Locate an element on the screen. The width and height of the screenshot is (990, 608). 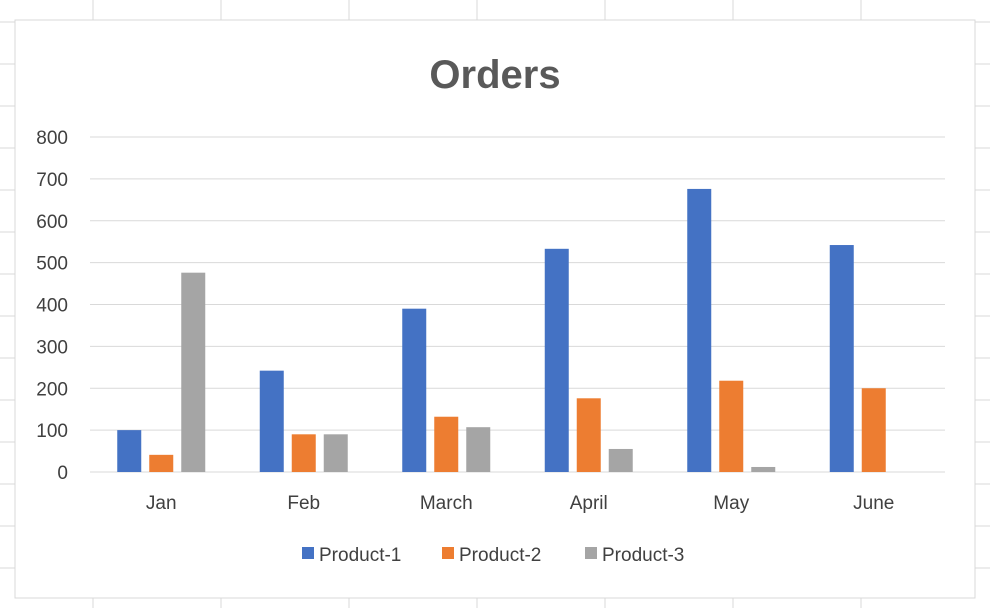
x-tick-label: June is located at coordinates (873, 503).